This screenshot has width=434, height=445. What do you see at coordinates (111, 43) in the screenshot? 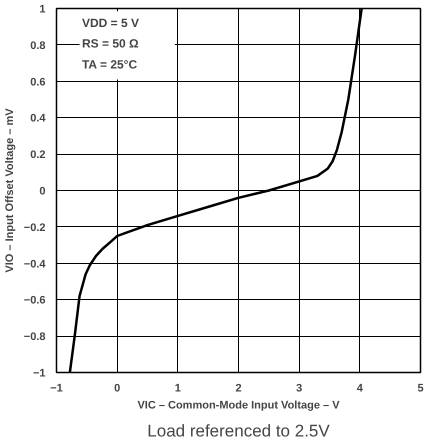
I see `annotation: RS = 50 Ω` at bounding box center [111, 43].